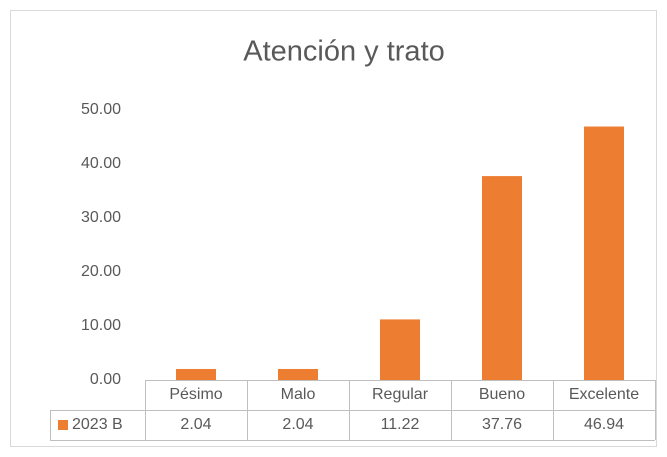  What do you see at coordinates (604, 394) in the screenshot?
I see `x-tick-label: Excelente` at bounding box center [604, 394].